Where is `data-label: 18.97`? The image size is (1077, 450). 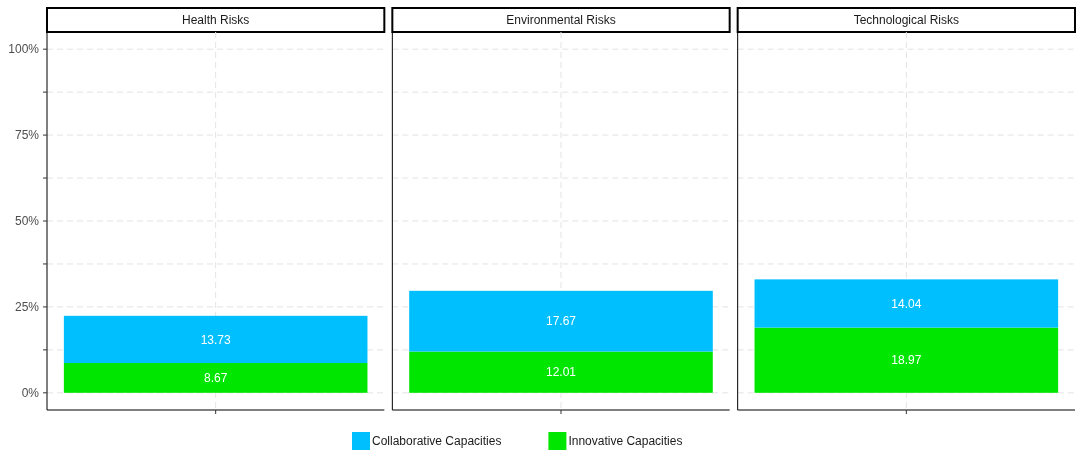 data-label: 18.97 is located at coordinates (906, 360).